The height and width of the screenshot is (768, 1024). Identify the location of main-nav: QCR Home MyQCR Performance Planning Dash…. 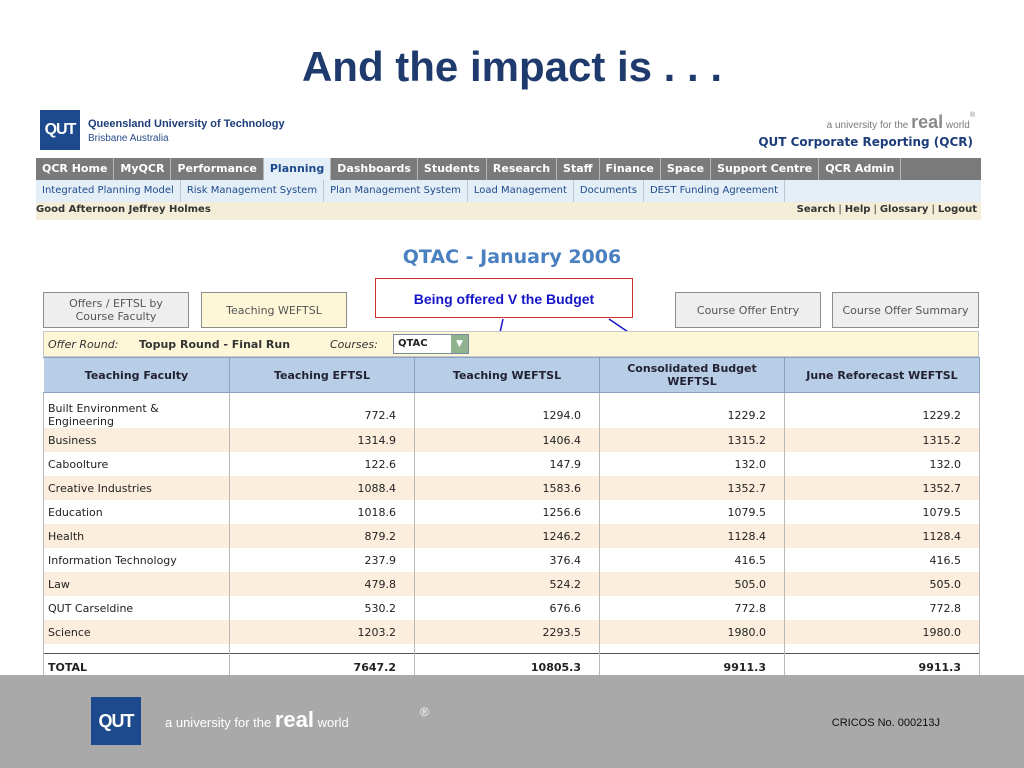
(508, 169).